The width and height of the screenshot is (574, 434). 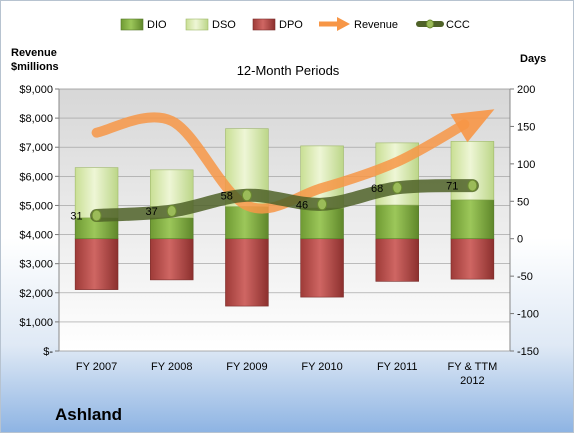 I want to click on chart-title: 12-Month Periods, so click(x=288, y=70).